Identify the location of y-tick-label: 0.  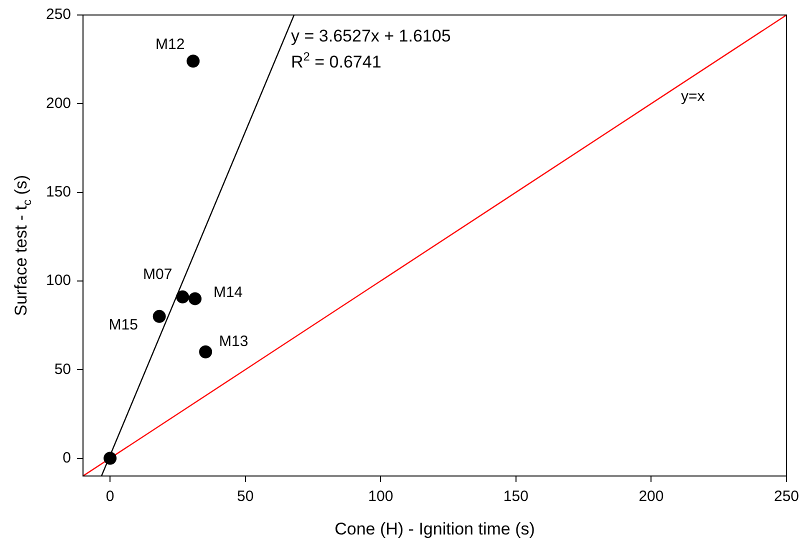
(67, 457).